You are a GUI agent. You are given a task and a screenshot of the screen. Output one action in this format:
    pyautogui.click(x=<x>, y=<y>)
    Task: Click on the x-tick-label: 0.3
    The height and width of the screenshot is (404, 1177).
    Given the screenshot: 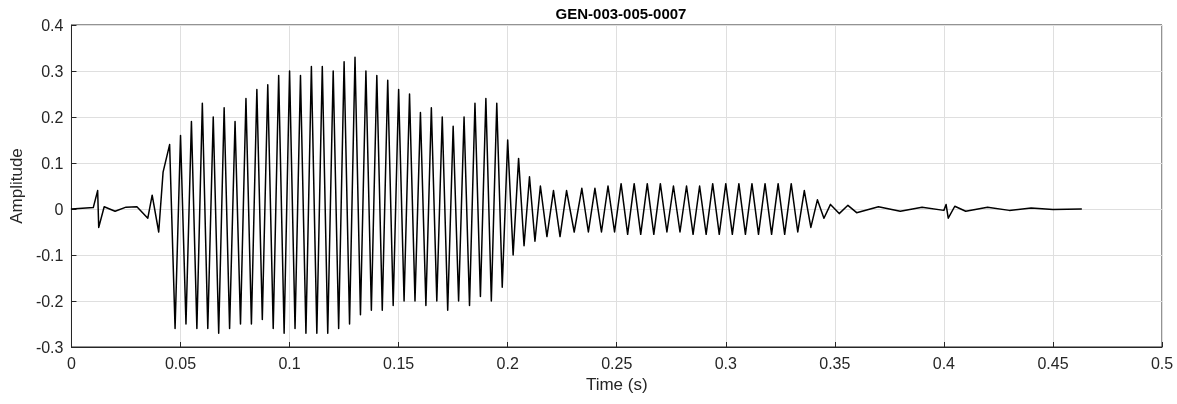 What is the action you would take?
    pyautogui.click(x=726, y=363)
    